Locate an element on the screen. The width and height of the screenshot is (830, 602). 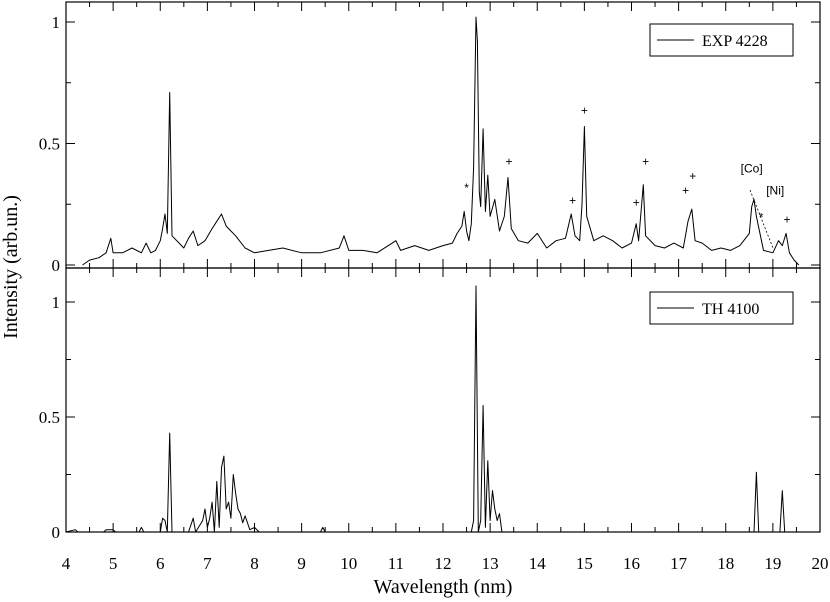
top-panel-annotations: *+++++++[Co][Ni]*+ is located at coordinates (627, 164).